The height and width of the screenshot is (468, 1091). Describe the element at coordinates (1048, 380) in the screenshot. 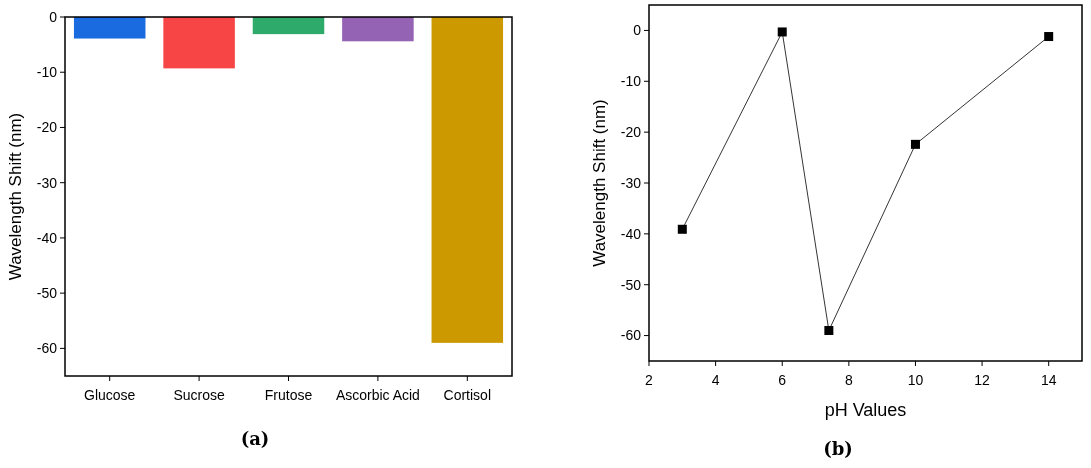

I see `x-tick-label: 14` at that location.